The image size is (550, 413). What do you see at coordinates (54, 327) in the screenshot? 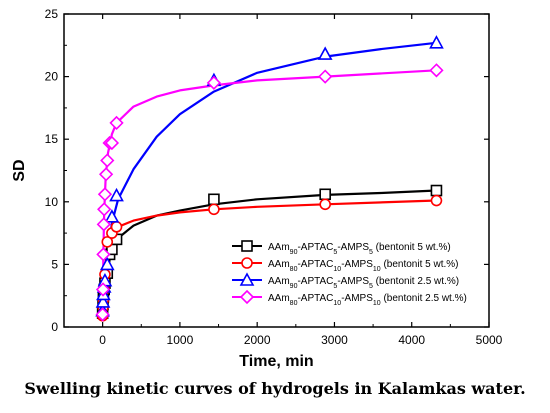
I see `y-tick-label: 0` at bounding box center [54, 327].